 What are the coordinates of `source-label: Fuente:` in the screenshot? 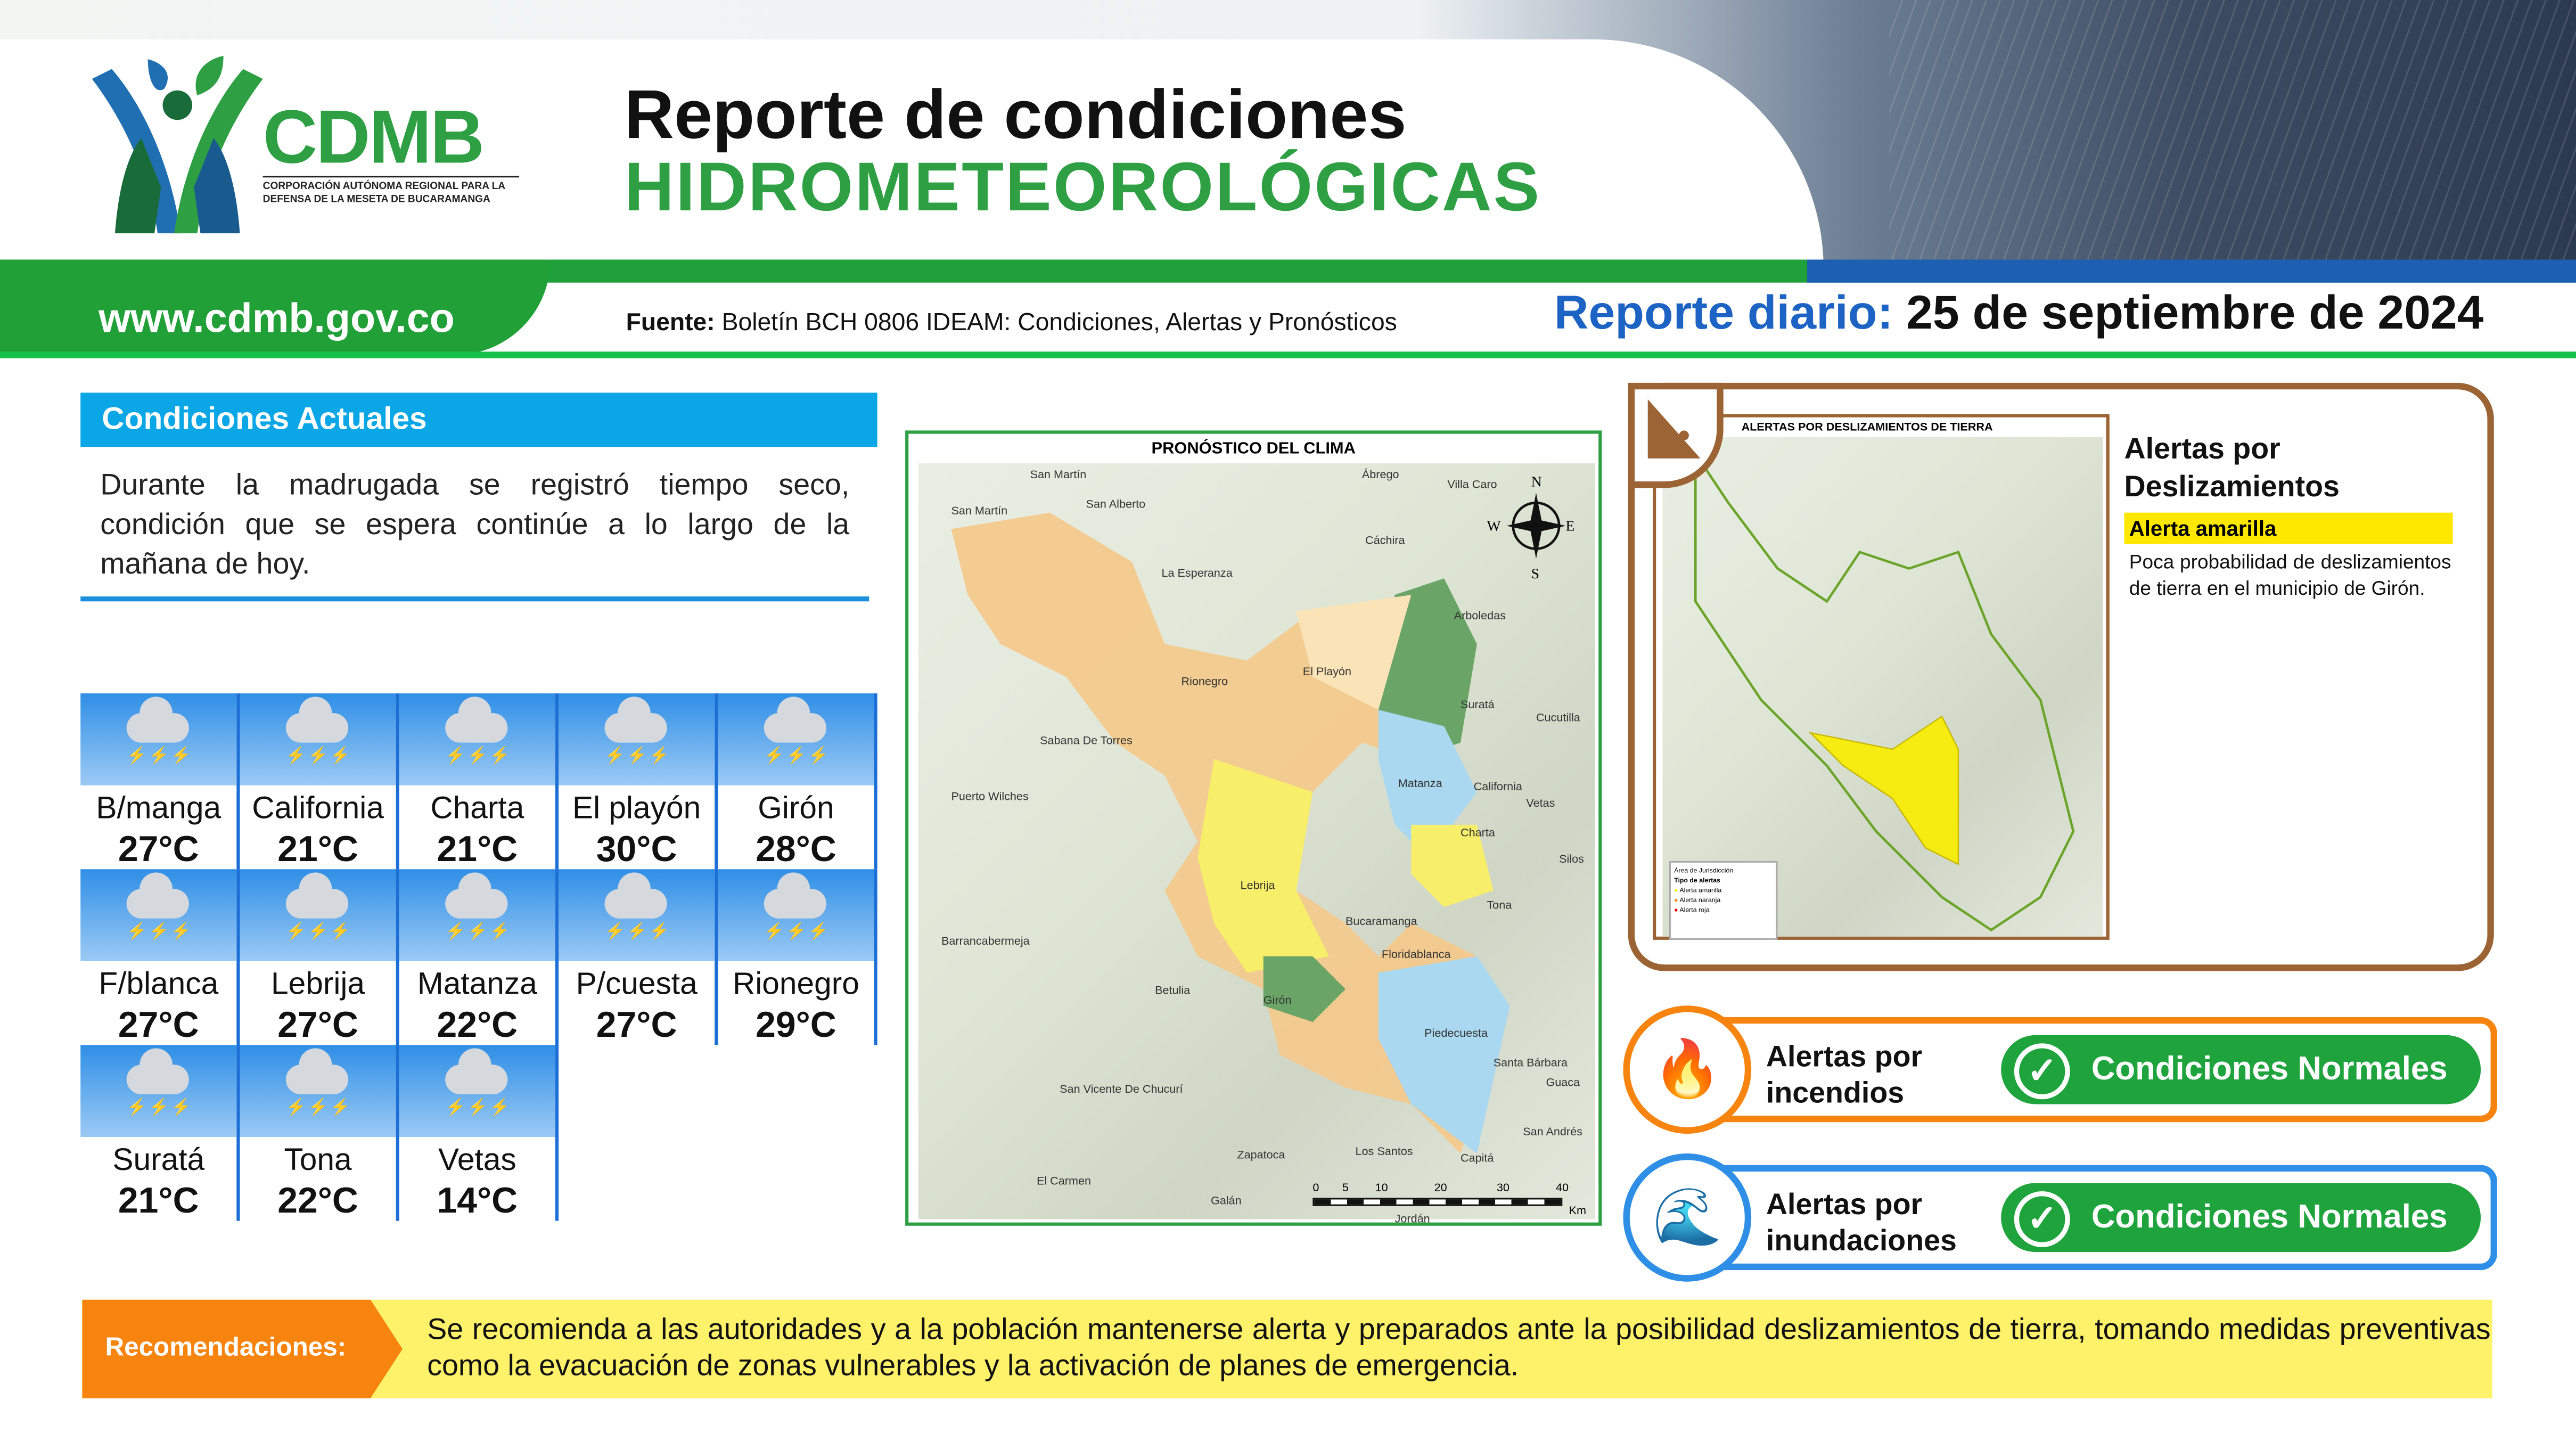 It's located at (670, 323).